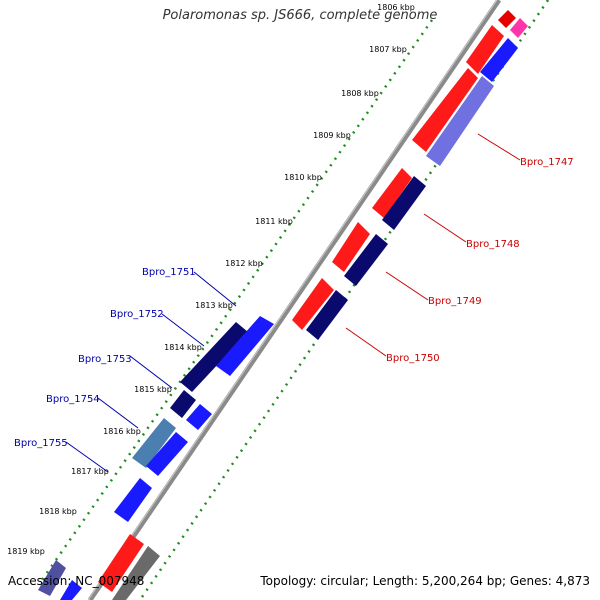 Image resolution: width=600 pixels, height=600 pixels. What do you see at coordinates (244, 263) in the screenshot?
I see `tick-label: 1812 kbp` at bounding box center [244, 263].